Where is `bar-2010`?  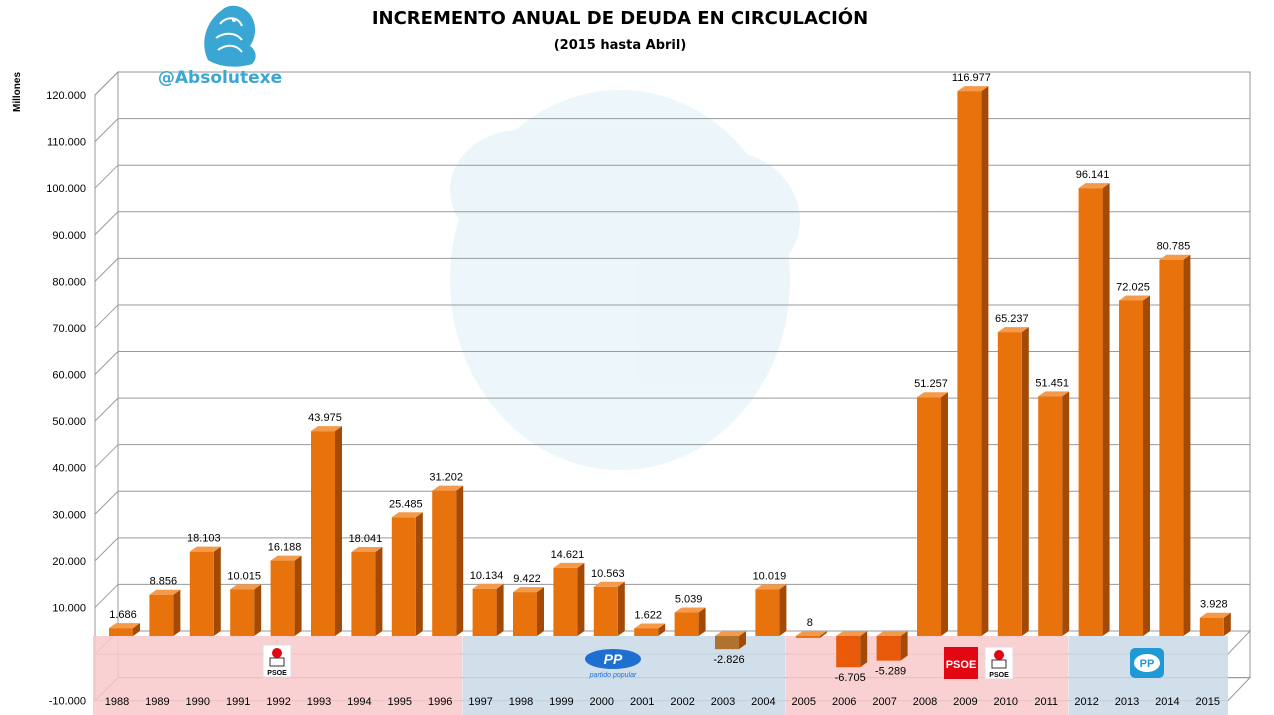
bar-2010 is located at coordinates (1013, 481).